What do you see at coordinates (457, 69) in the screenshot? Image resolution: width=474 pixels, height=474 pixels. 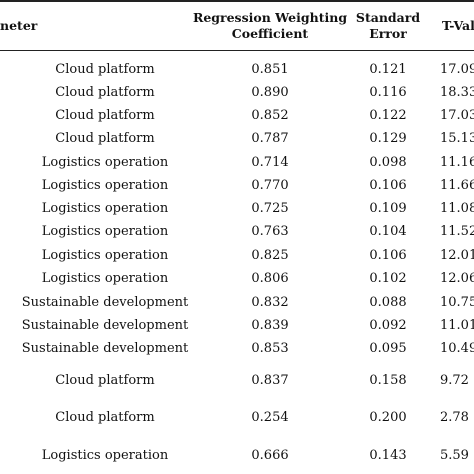 I see `t-value-cell: 17.09` at bounding box center [457, 69].